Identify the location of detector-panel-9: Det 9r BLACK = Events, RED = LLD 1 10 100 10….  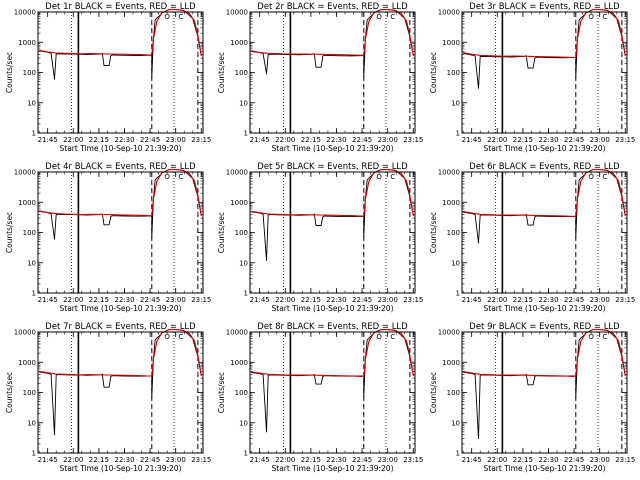
(532, 397).